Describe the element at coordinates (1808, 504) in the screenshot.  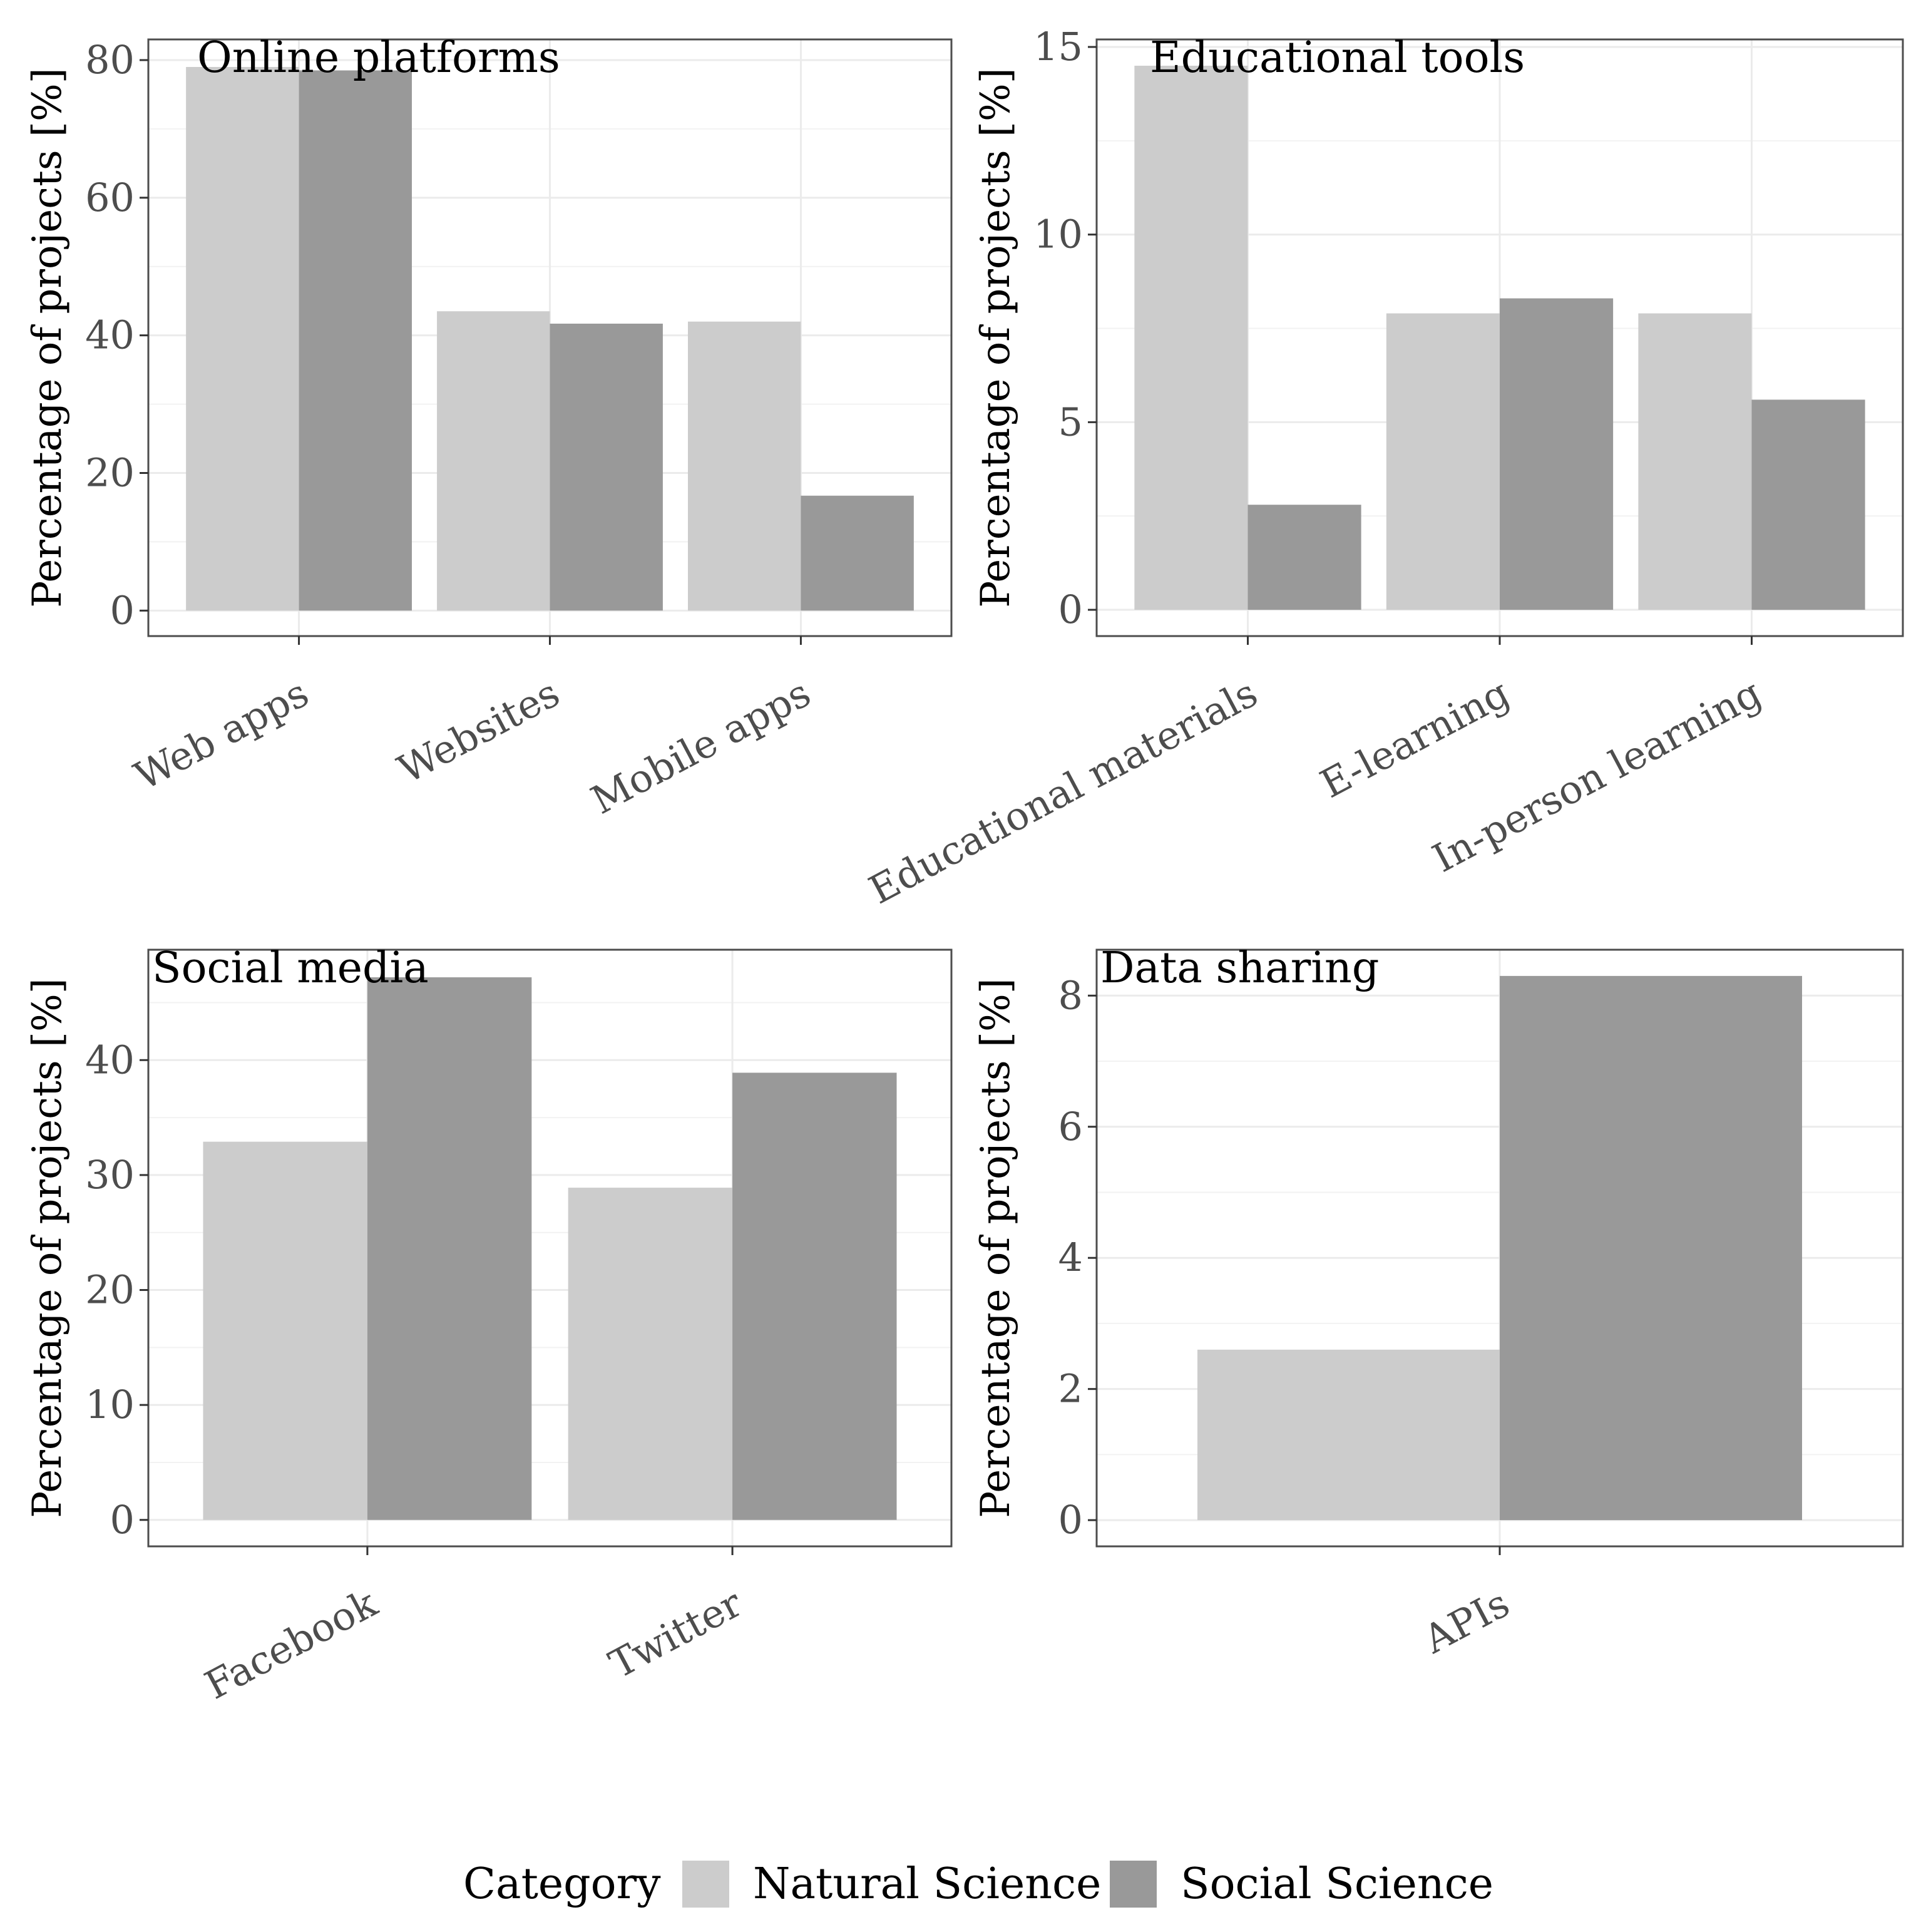
I see `bar-in-person-learning-social-science` at that location.